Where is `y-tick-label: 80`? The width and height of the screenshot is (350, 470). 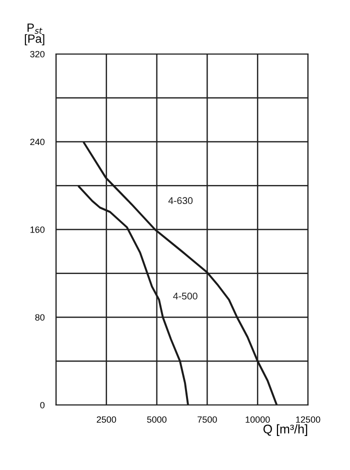 y-tick-label: 80 is located at coordinates (40, 317).